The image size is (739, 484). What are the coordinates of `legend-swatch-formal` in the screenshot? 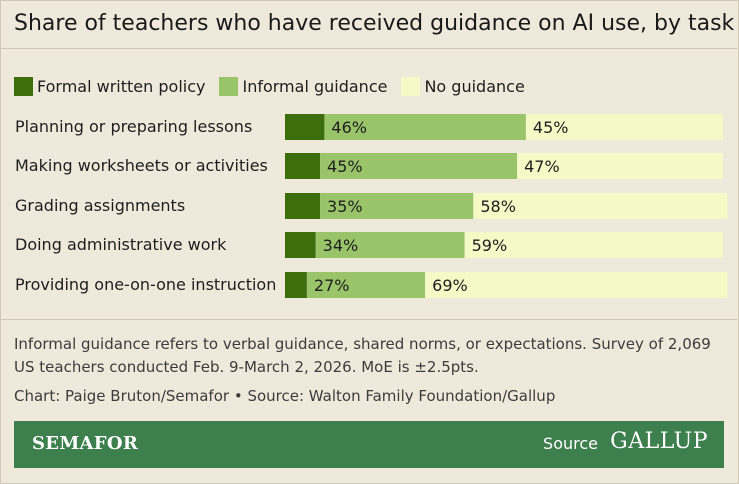 It's located at (23, 86).